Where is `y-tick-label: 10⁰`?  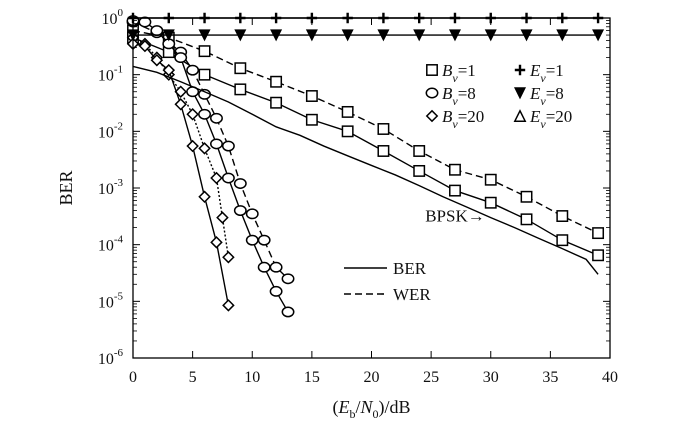
y-tick-label: 10⁰ is located at coordinates (113, 17).